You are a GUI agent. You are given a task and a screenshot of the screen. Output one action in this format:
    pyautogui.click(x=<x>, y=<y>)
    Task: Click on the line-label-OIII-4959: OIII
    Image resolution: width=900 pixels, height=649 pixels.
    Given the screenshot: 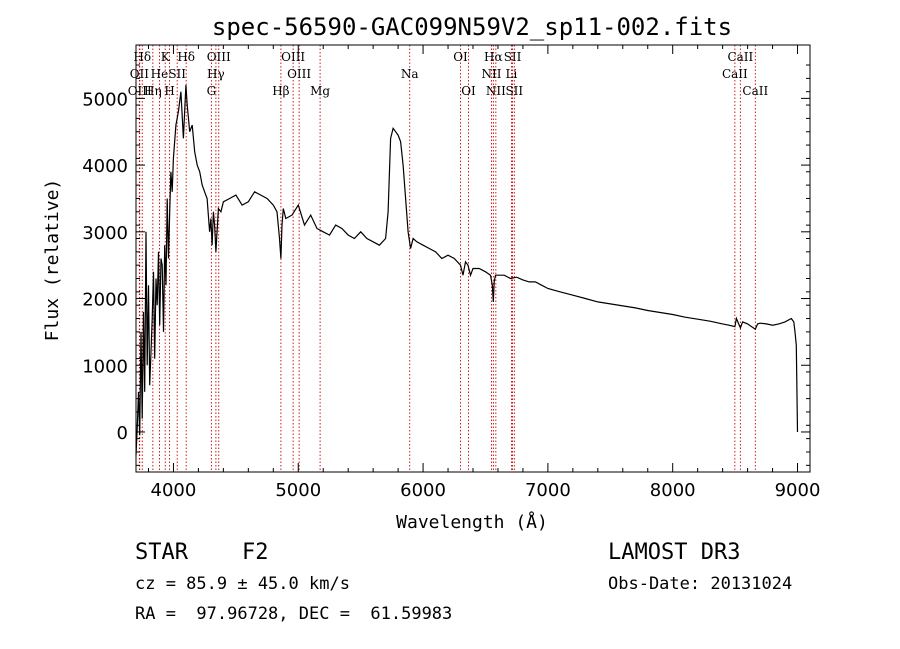 What is the action you would take?
    pyautogui.click(x=293, y=57)
    